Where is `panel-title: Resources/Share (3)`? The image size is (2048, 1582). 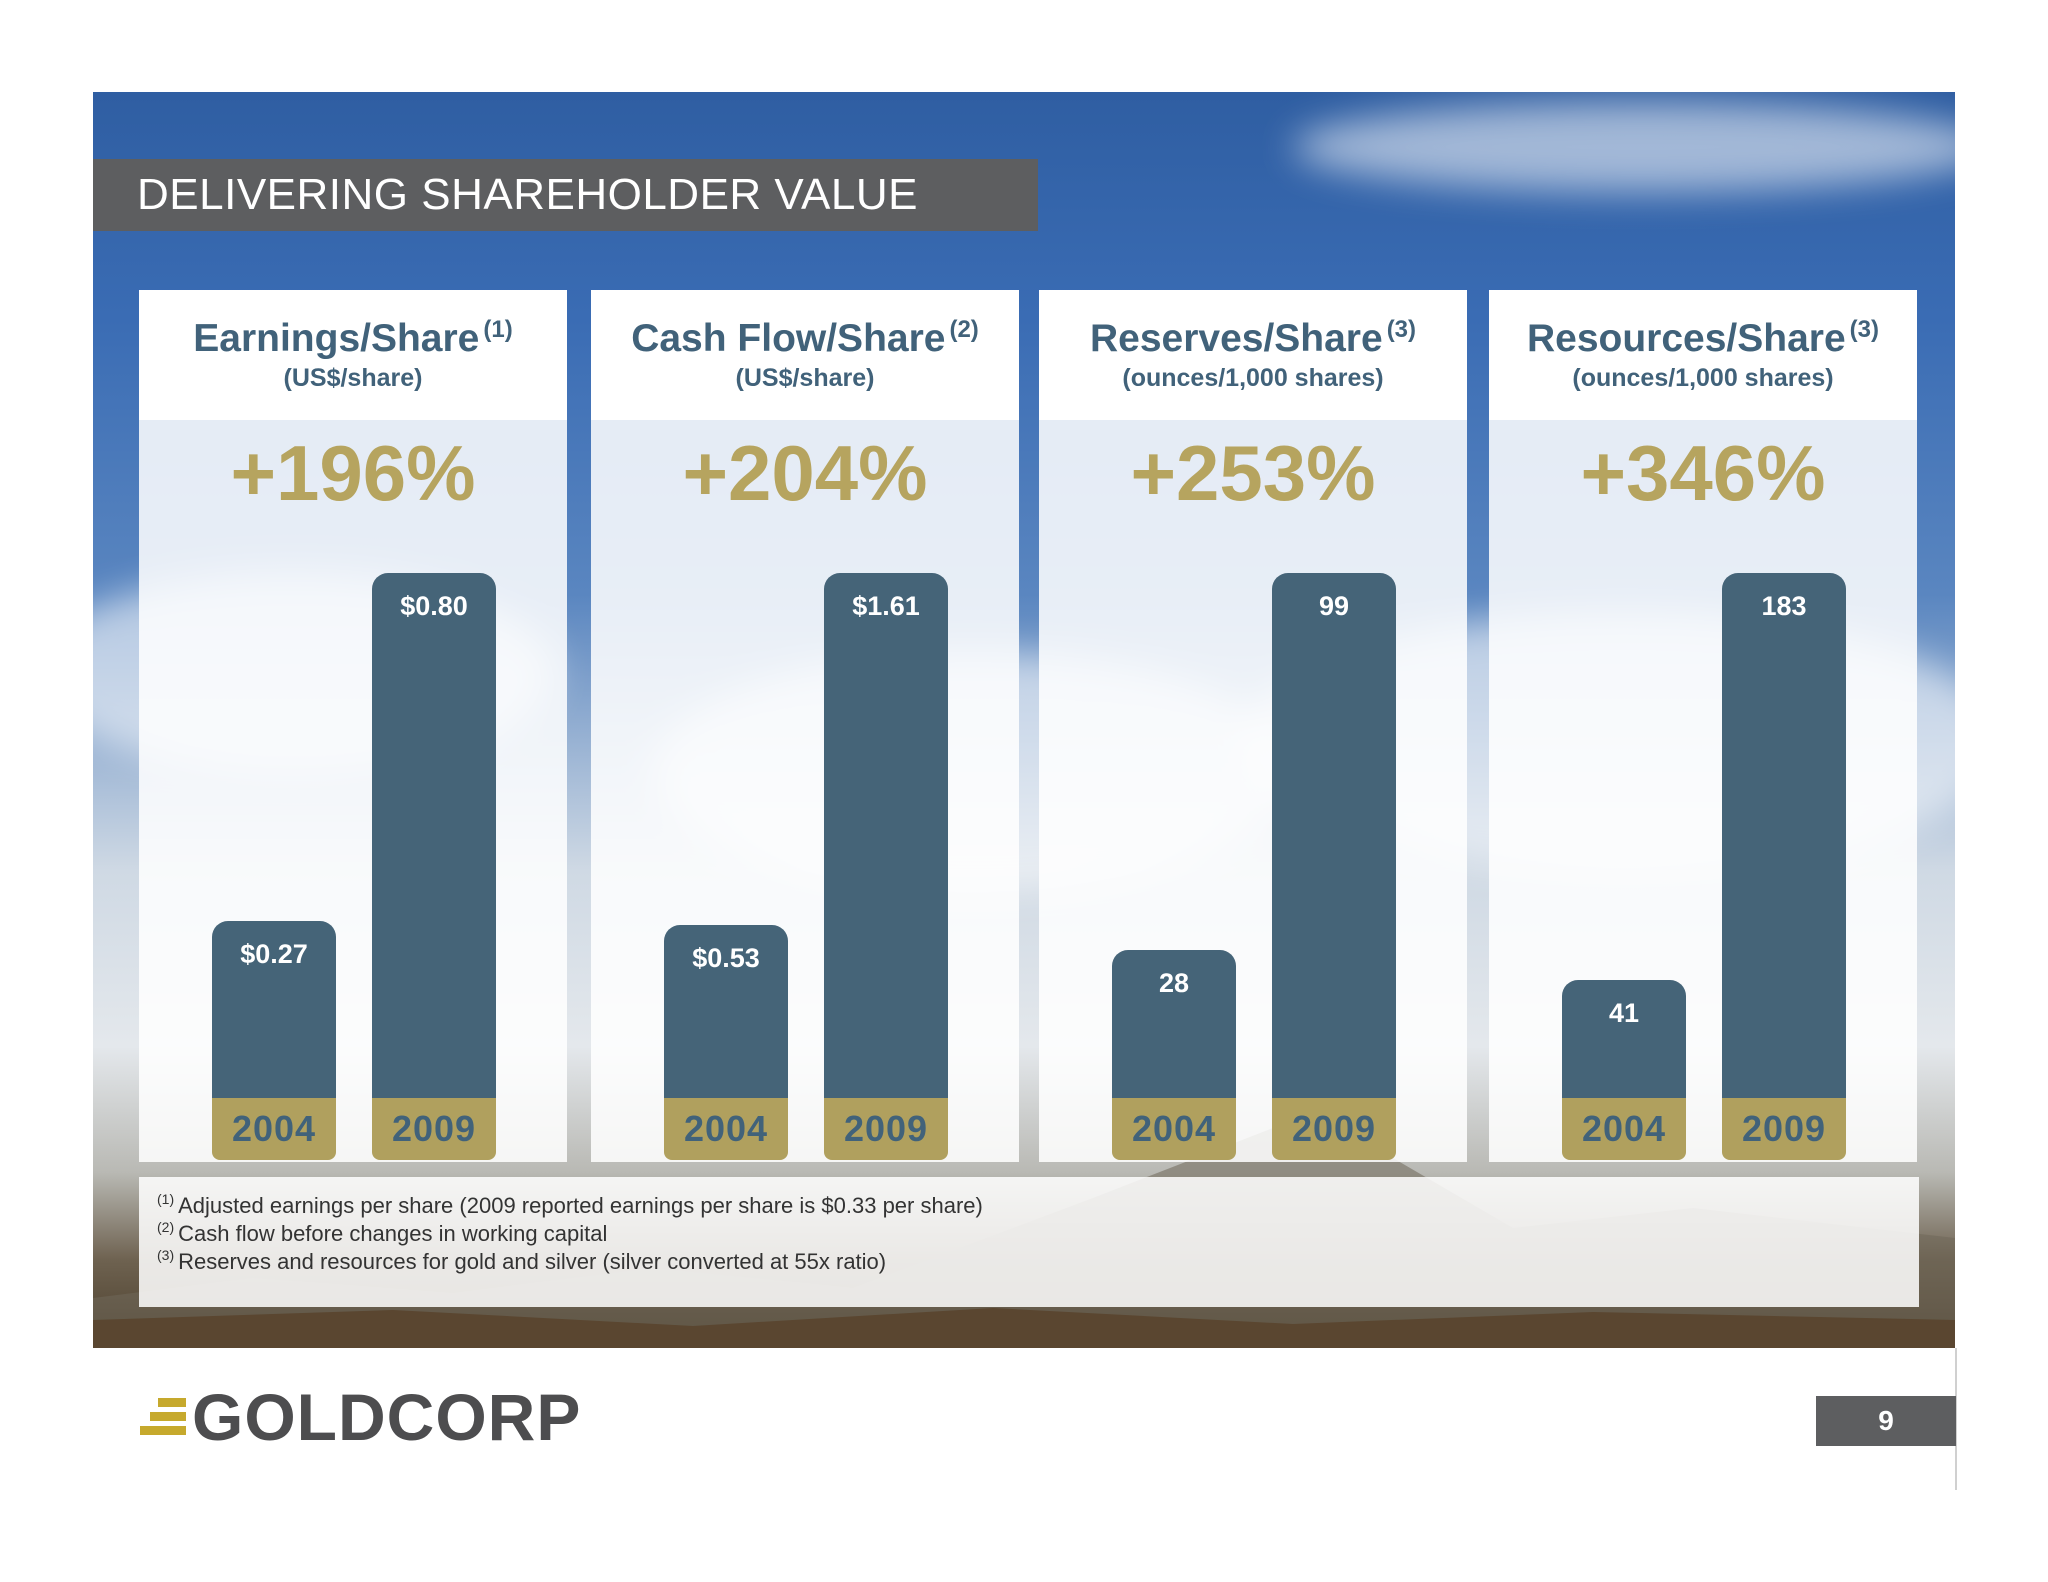 panel-title: Resources/Share (3) is located at coordinates (1702, 338).